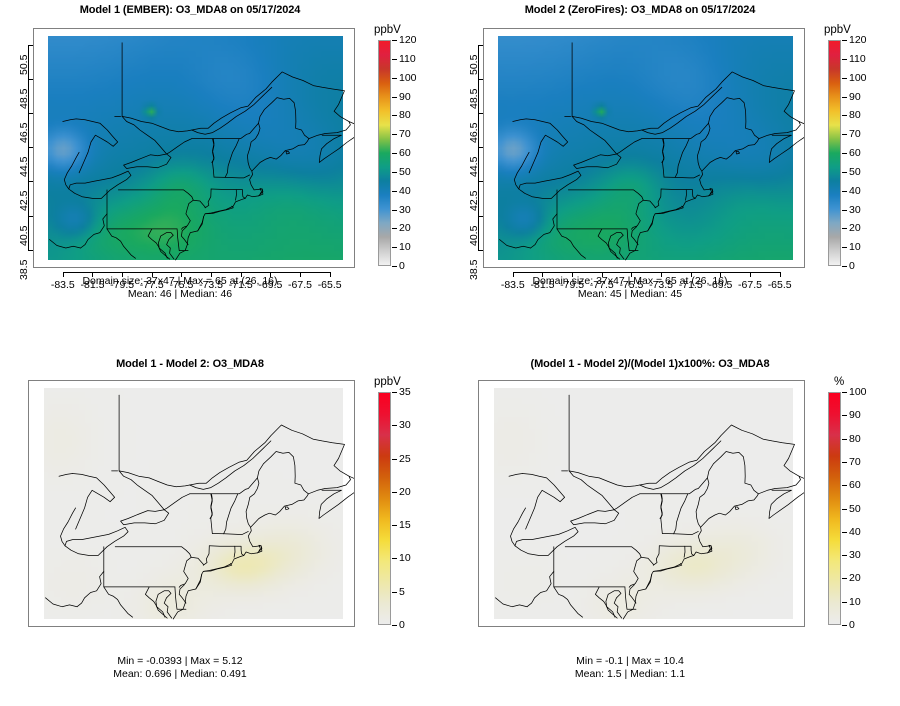 This screenshot has height=706, width=900. Describe the element at coordinates (542, 285) in the screenshot. I see `x-axis-label: -81.5` at that location.